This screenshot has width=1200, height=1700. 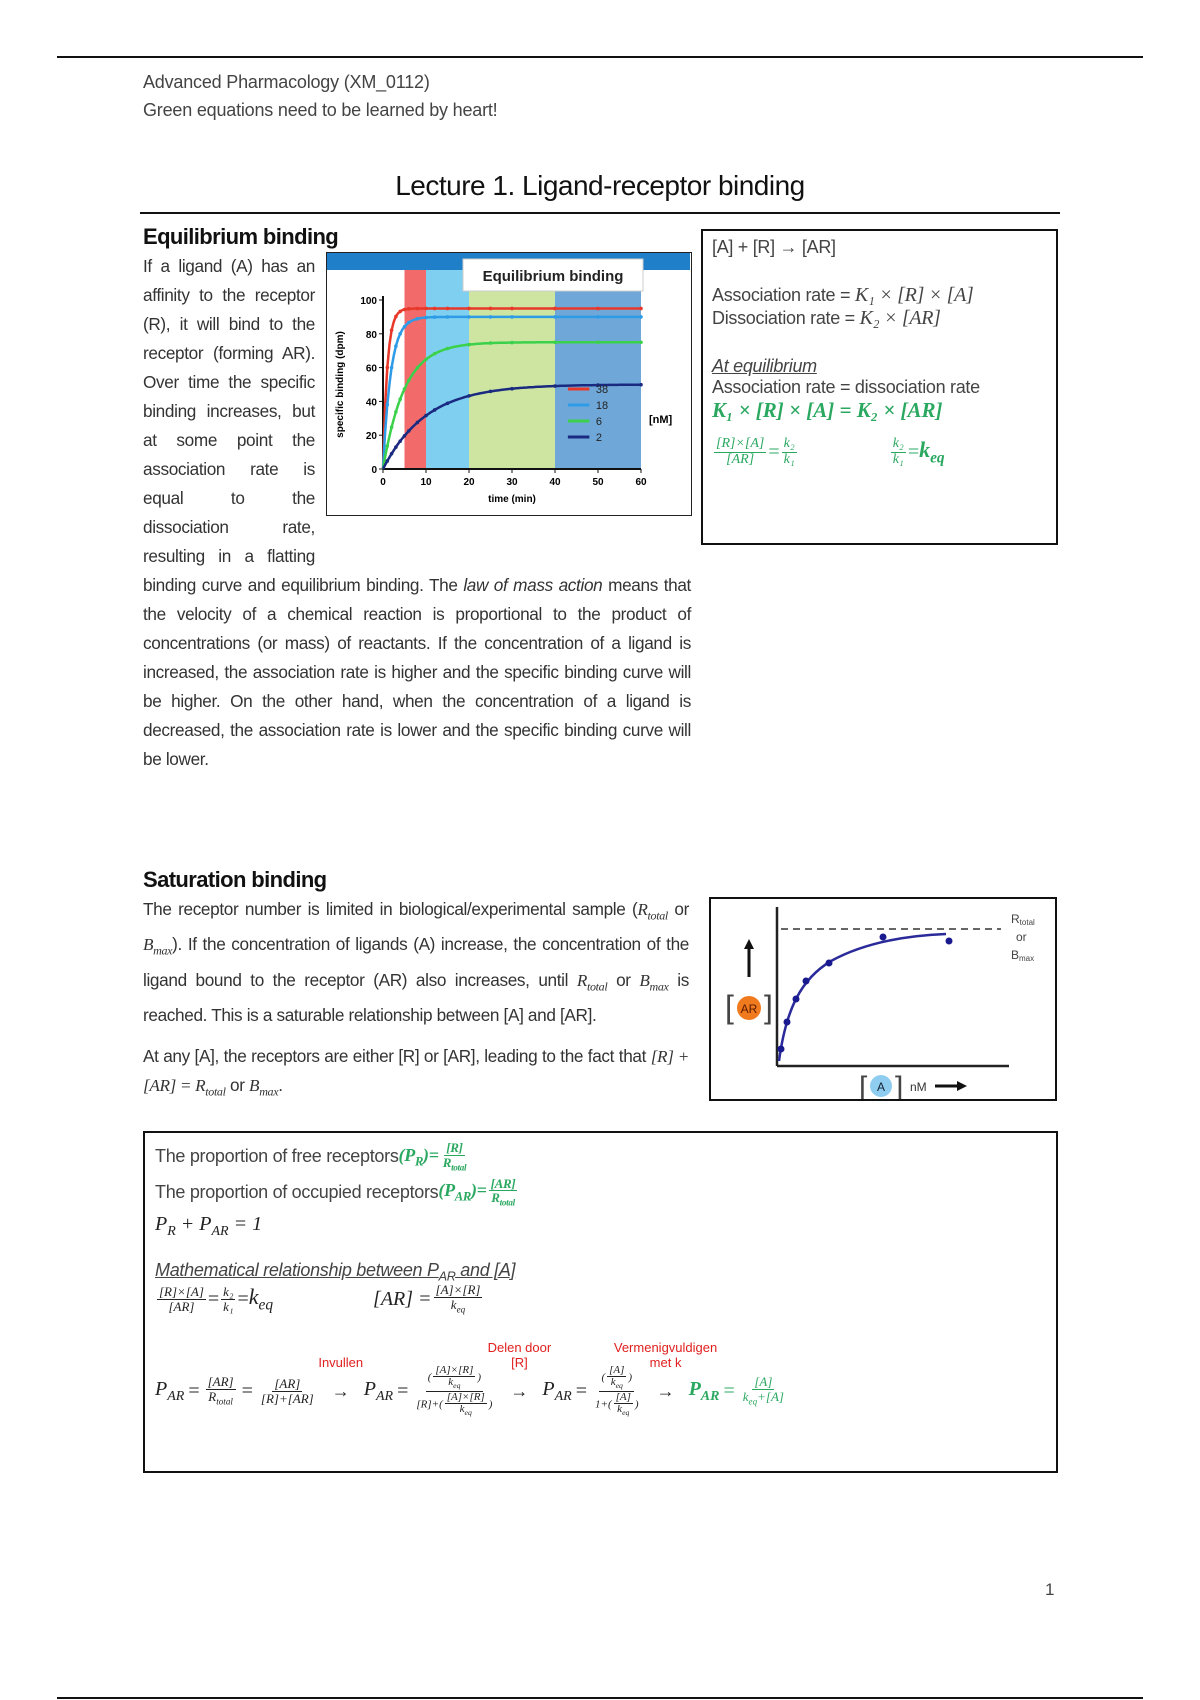 I want to click on float-spacer-box, so click(x=874, y=695).